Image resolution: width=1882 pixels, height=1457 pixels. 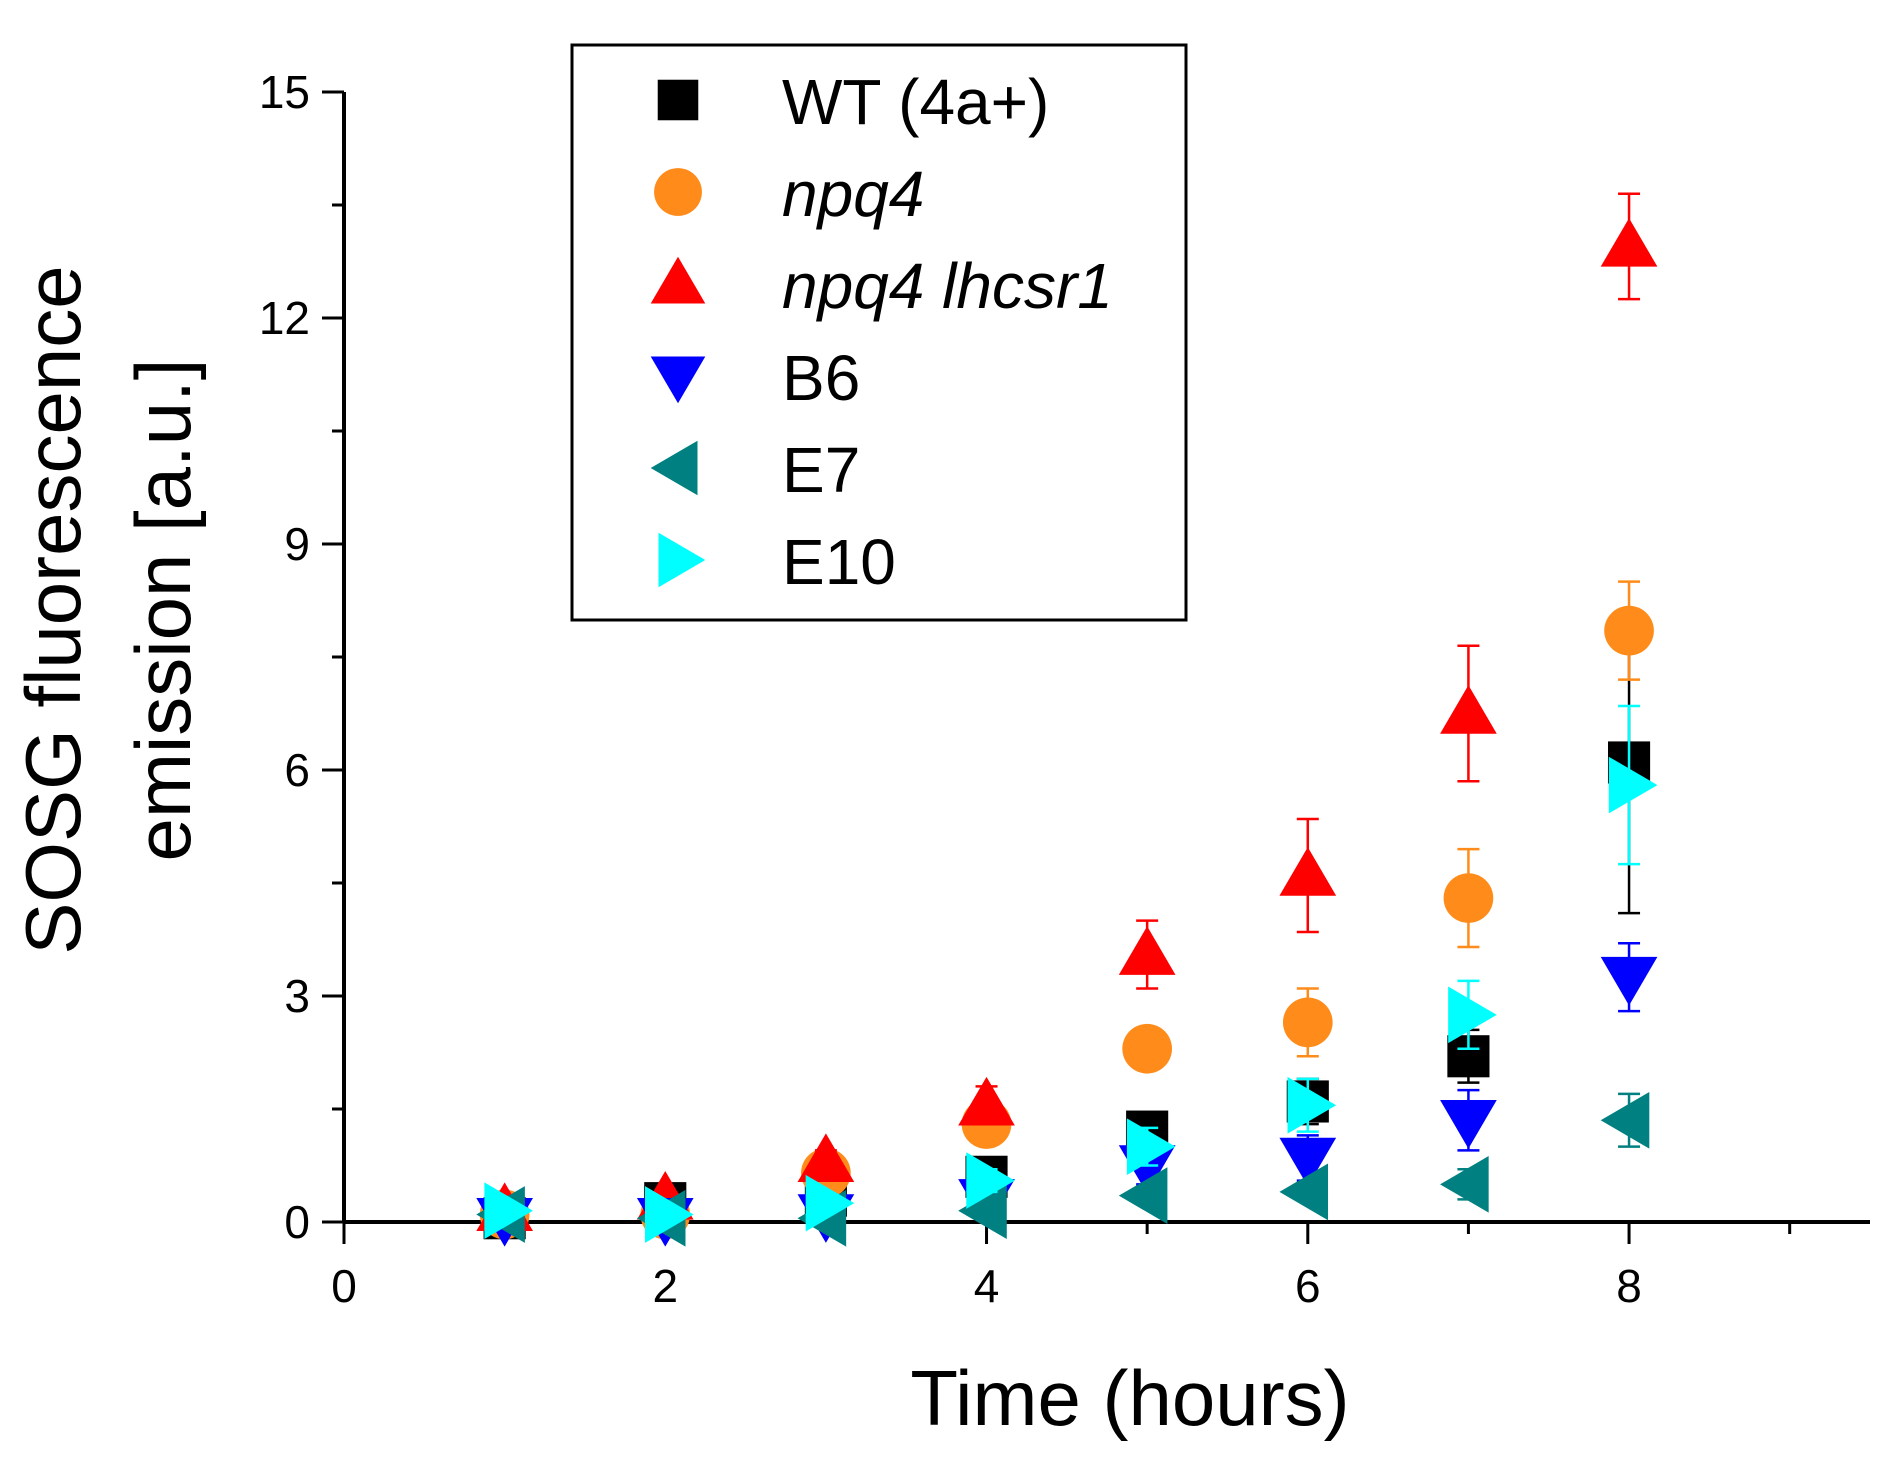 I want to click on legend-label: npq4, so click(x=853, y=194).